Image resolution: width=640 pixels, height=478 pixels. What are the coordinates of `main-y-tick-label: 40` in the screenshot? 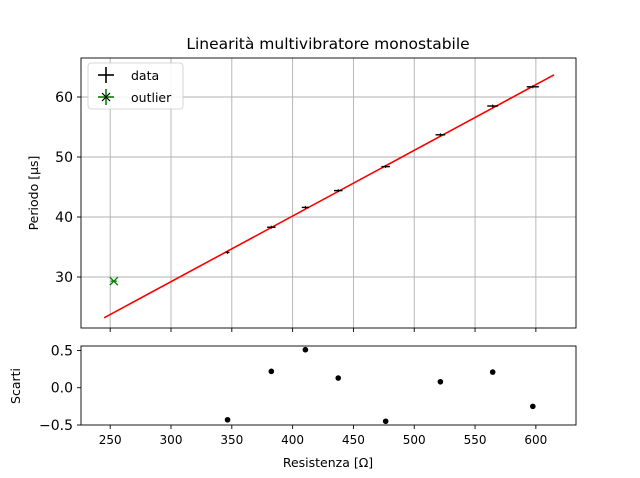 It's located at (64, 218).